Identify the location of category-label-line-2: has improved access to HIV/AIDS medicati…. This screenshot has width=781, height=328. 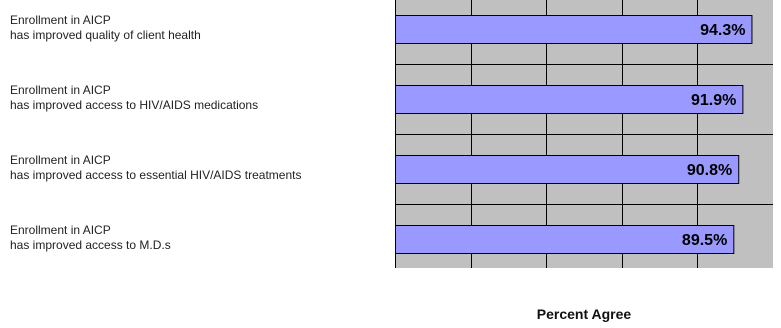
(134, 105).